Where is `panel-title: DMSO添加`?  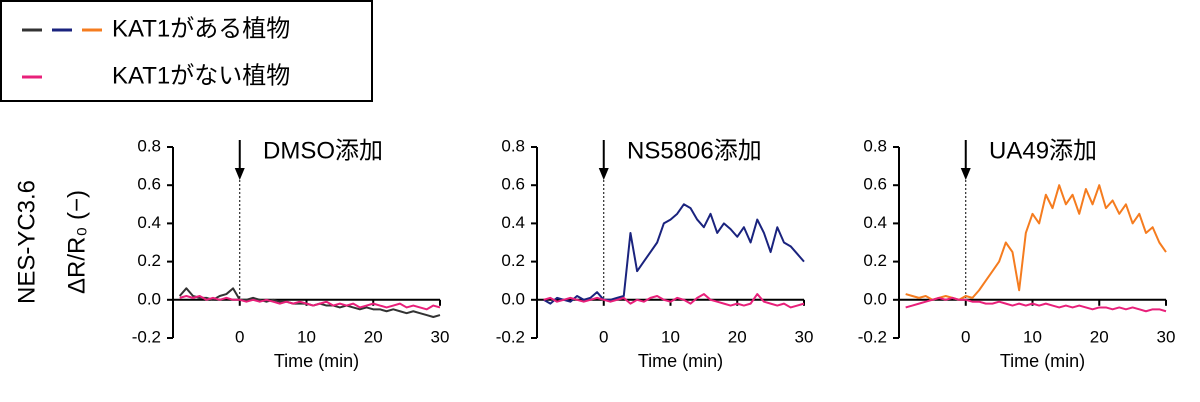
panel-title: DMSO添加 is located at coordinates (323, 150).